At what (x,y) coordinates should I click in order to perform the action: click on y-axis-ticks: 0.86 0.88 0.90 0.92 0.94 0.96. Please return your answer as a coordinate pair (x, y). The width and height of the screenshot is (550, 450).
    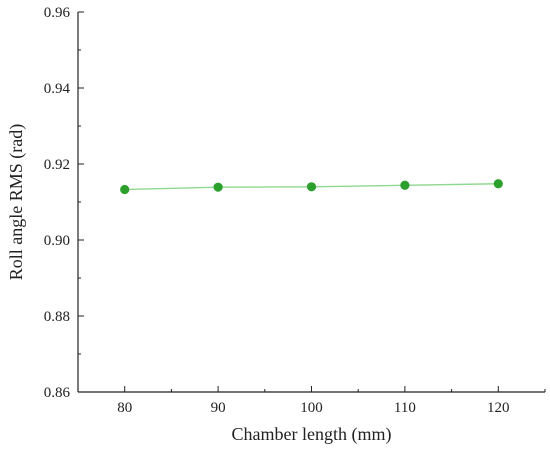
    Looking at the image, I should click on (64, 203).